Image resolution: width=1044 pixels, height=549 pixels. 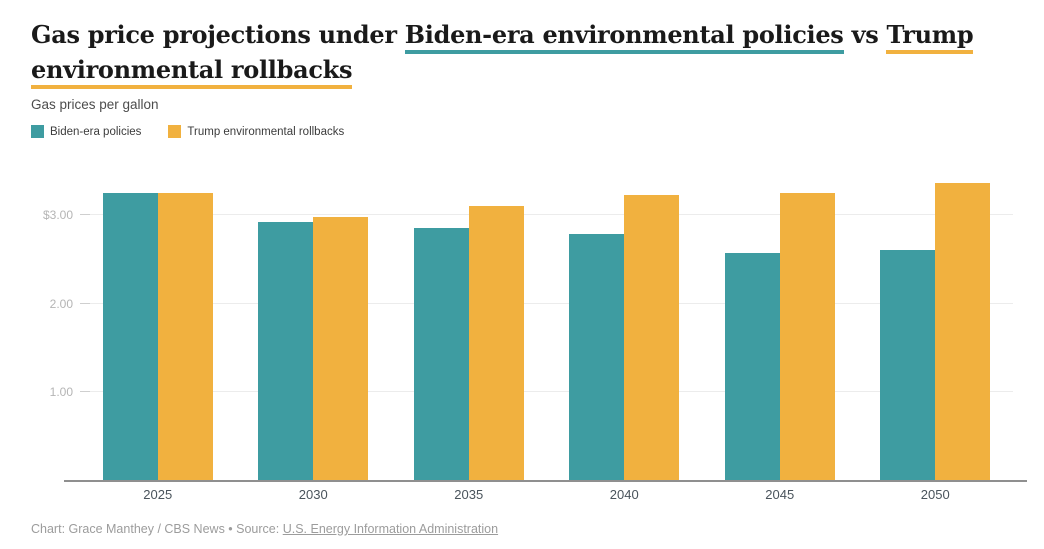 I want to click on bar-biden-era-policies-2035, so click(x=441, y=354).